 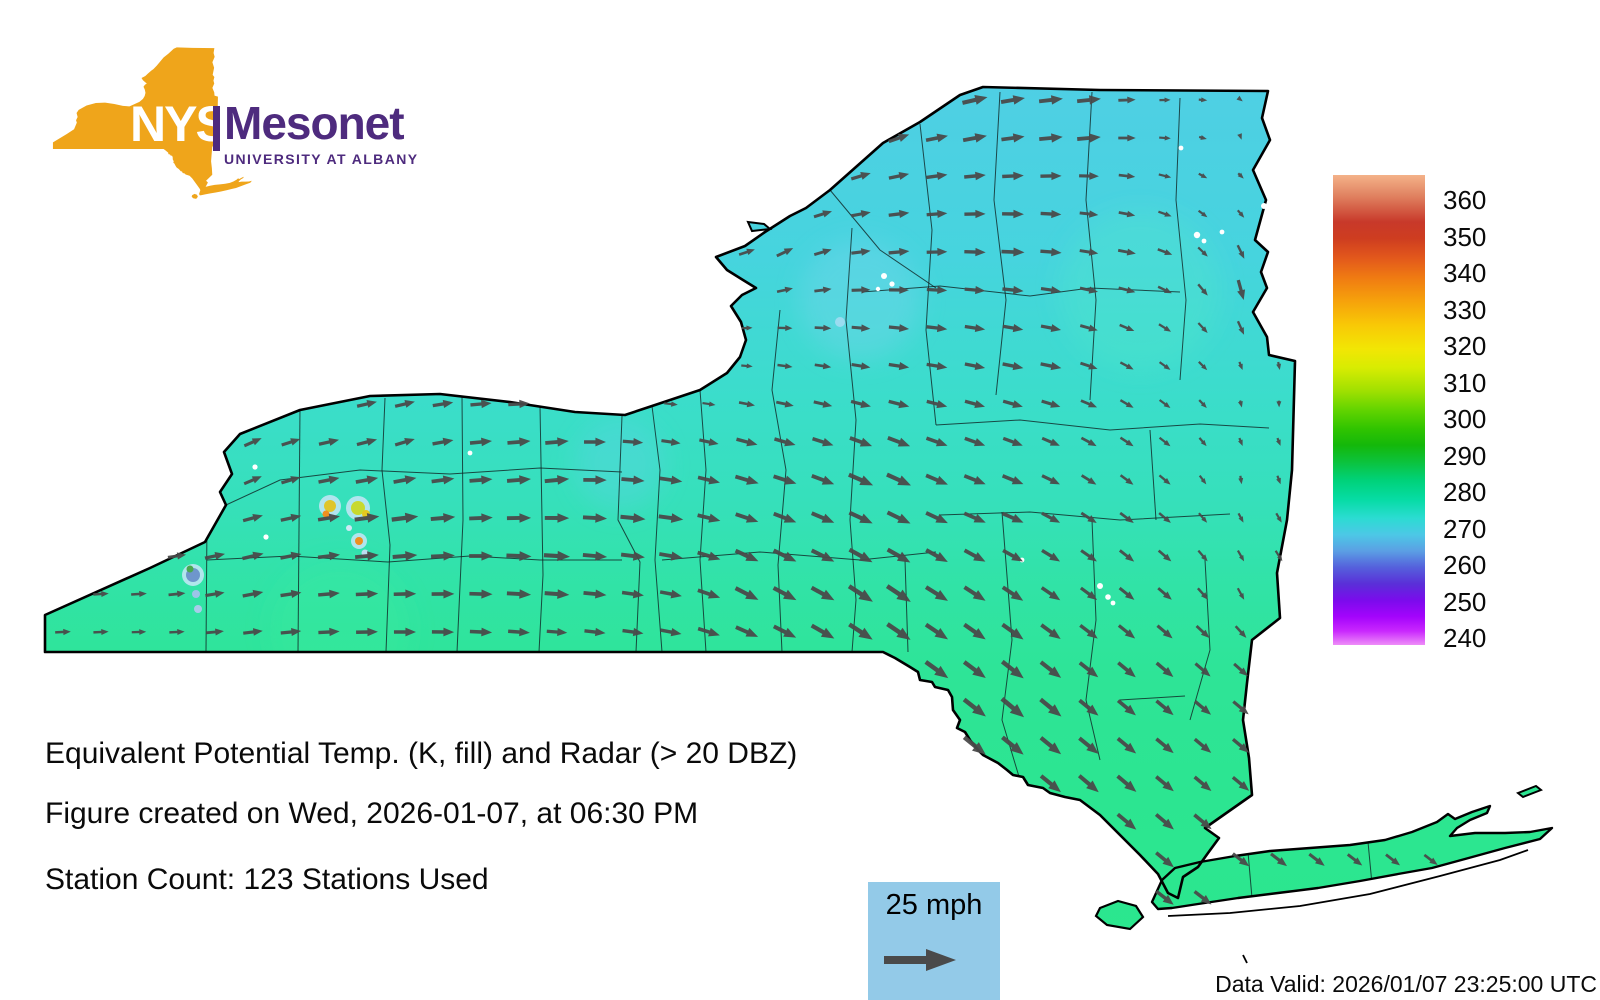 I want to click on colorbar-tick: 300, so click(x=1465, y=419).